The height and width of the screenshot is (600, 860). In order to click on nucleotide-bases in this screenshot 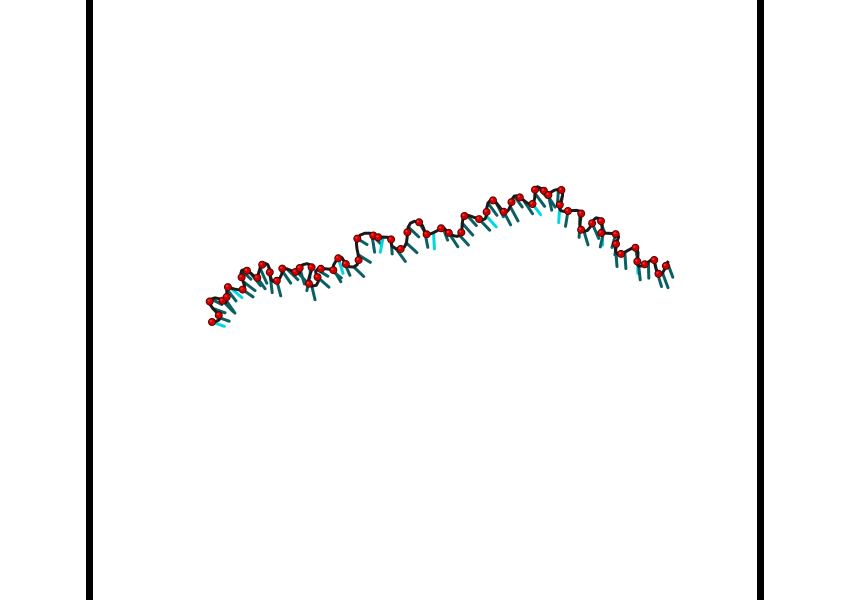, I will do `click(442, 256)`.